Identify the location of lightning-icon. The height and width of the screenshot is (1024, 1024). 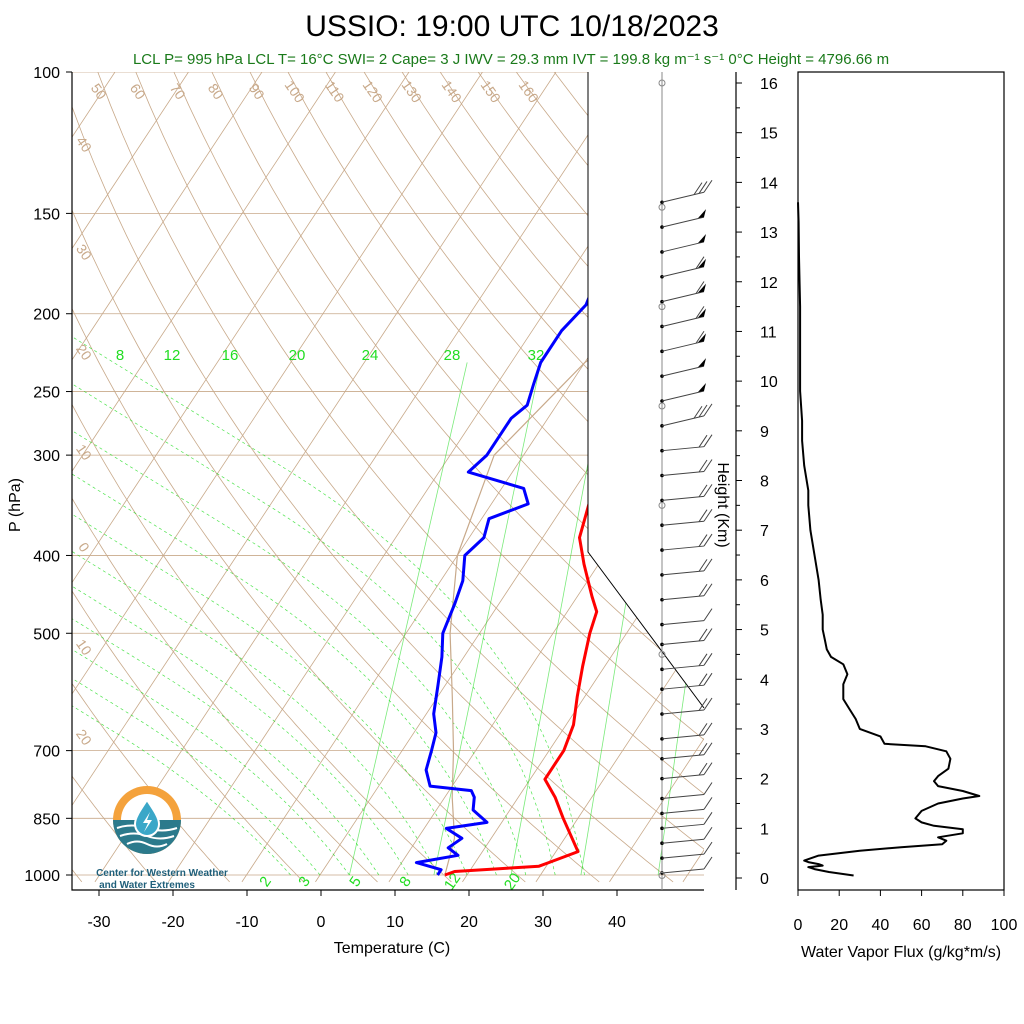
(147, 822).